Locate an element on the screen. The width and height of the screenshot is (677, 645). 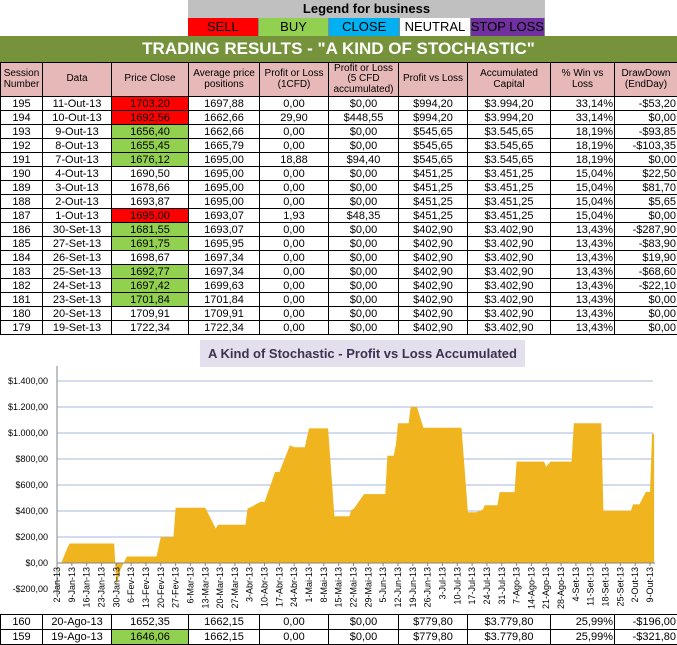
y-tick-label: $0,00 is located at coordinates (36, 563).